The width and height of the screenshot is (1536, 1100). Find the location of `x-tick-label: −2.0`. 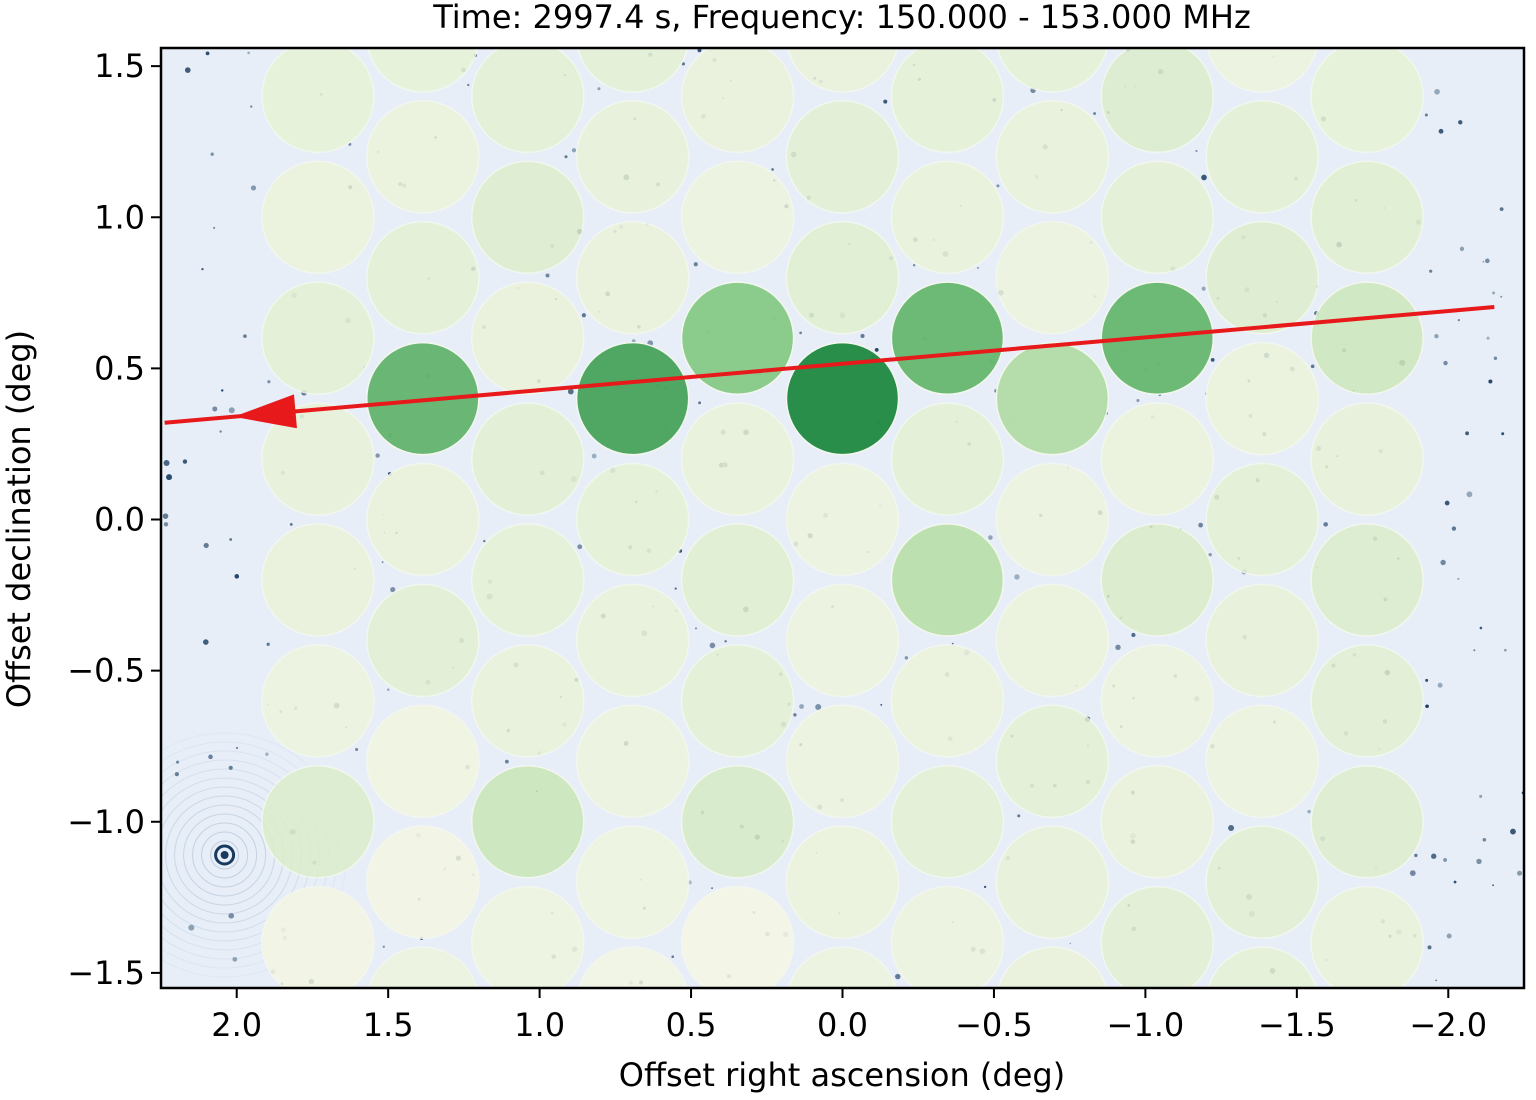

x-tick-label: −2.0 is located at coordinates (1448, 1025).